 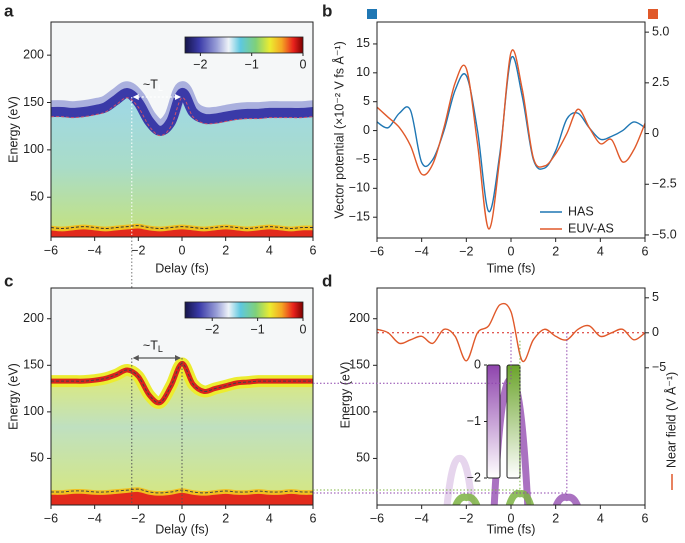 I want to click on panel-letter: a, so click(x=9, y=10).